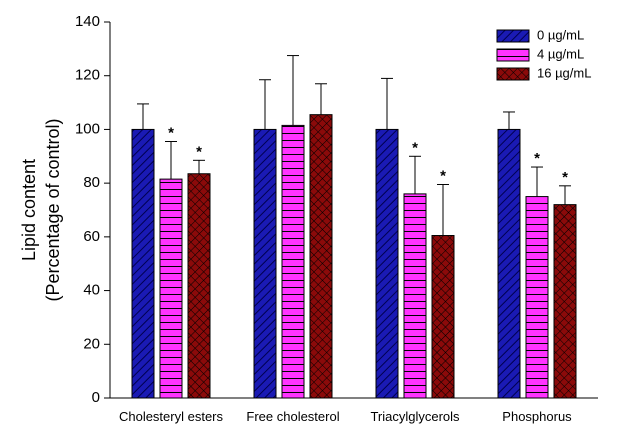 Image resolution: width=625 pixels, height=427 pixels. I want to click on legend: 0 µg/mL 4 µg/mL 16 µg/mL, so click(543, 54).